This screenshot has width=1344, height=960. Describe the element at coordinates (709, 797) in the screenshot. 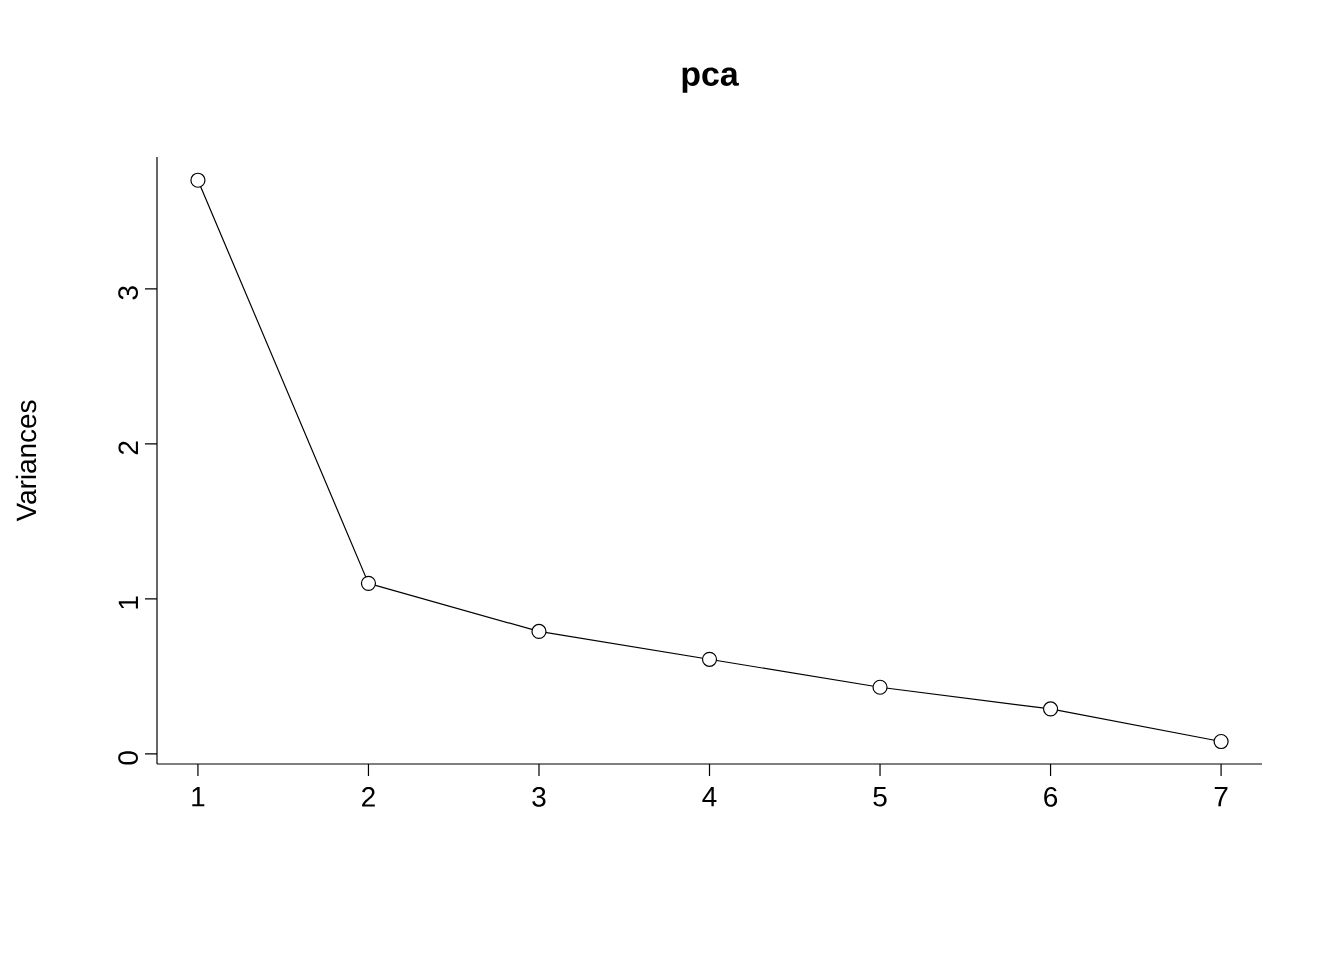

I see `x-tick-label: 4` at that location.